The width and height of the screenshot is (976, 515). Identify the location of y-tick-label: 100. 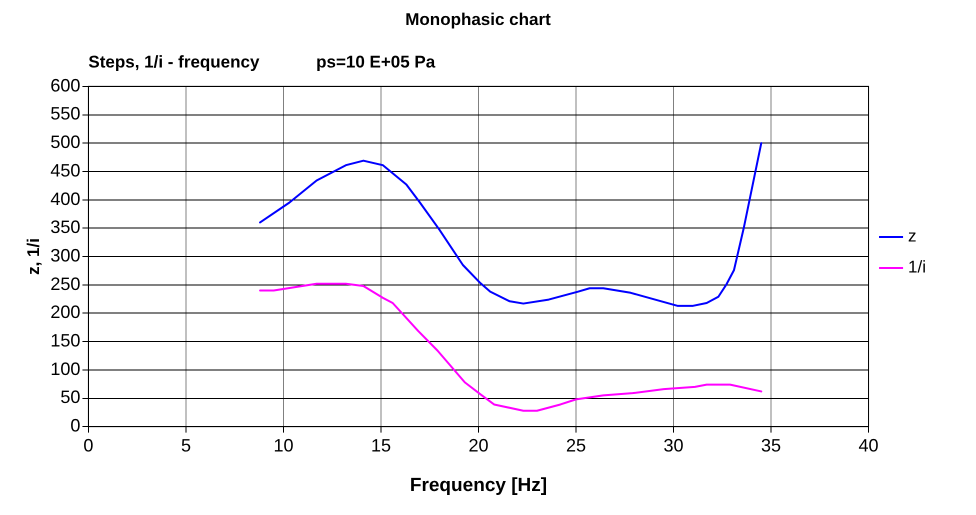
(65, 368).